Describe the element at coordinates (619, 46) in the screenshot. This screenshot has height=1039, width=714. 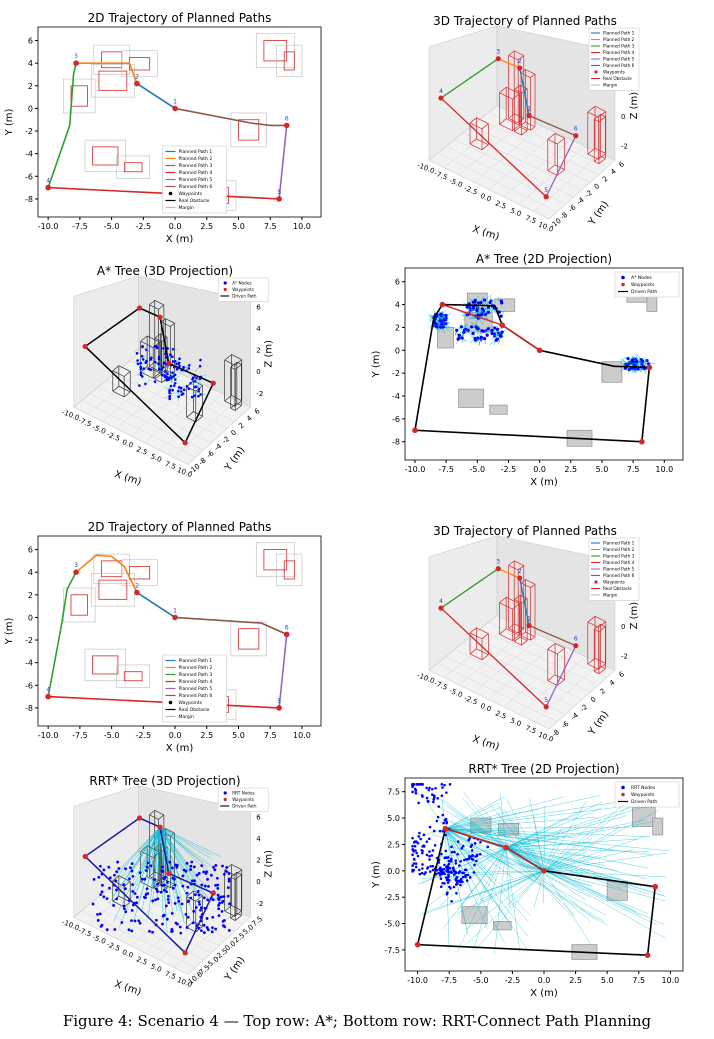
I see `legend-label: Planned Path 3` at that location.